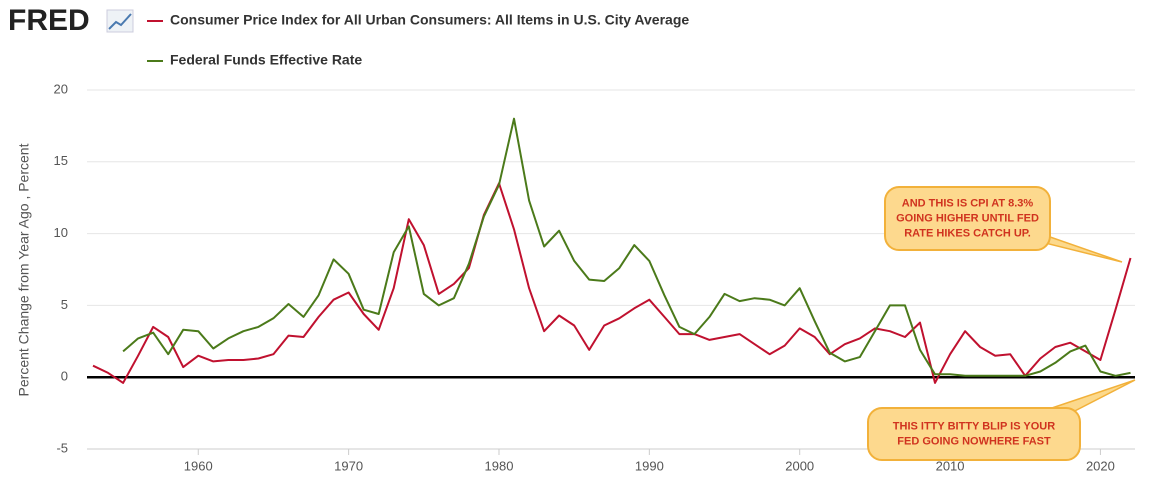  I want to click on y-tick-label: 15, so click(61, 160).